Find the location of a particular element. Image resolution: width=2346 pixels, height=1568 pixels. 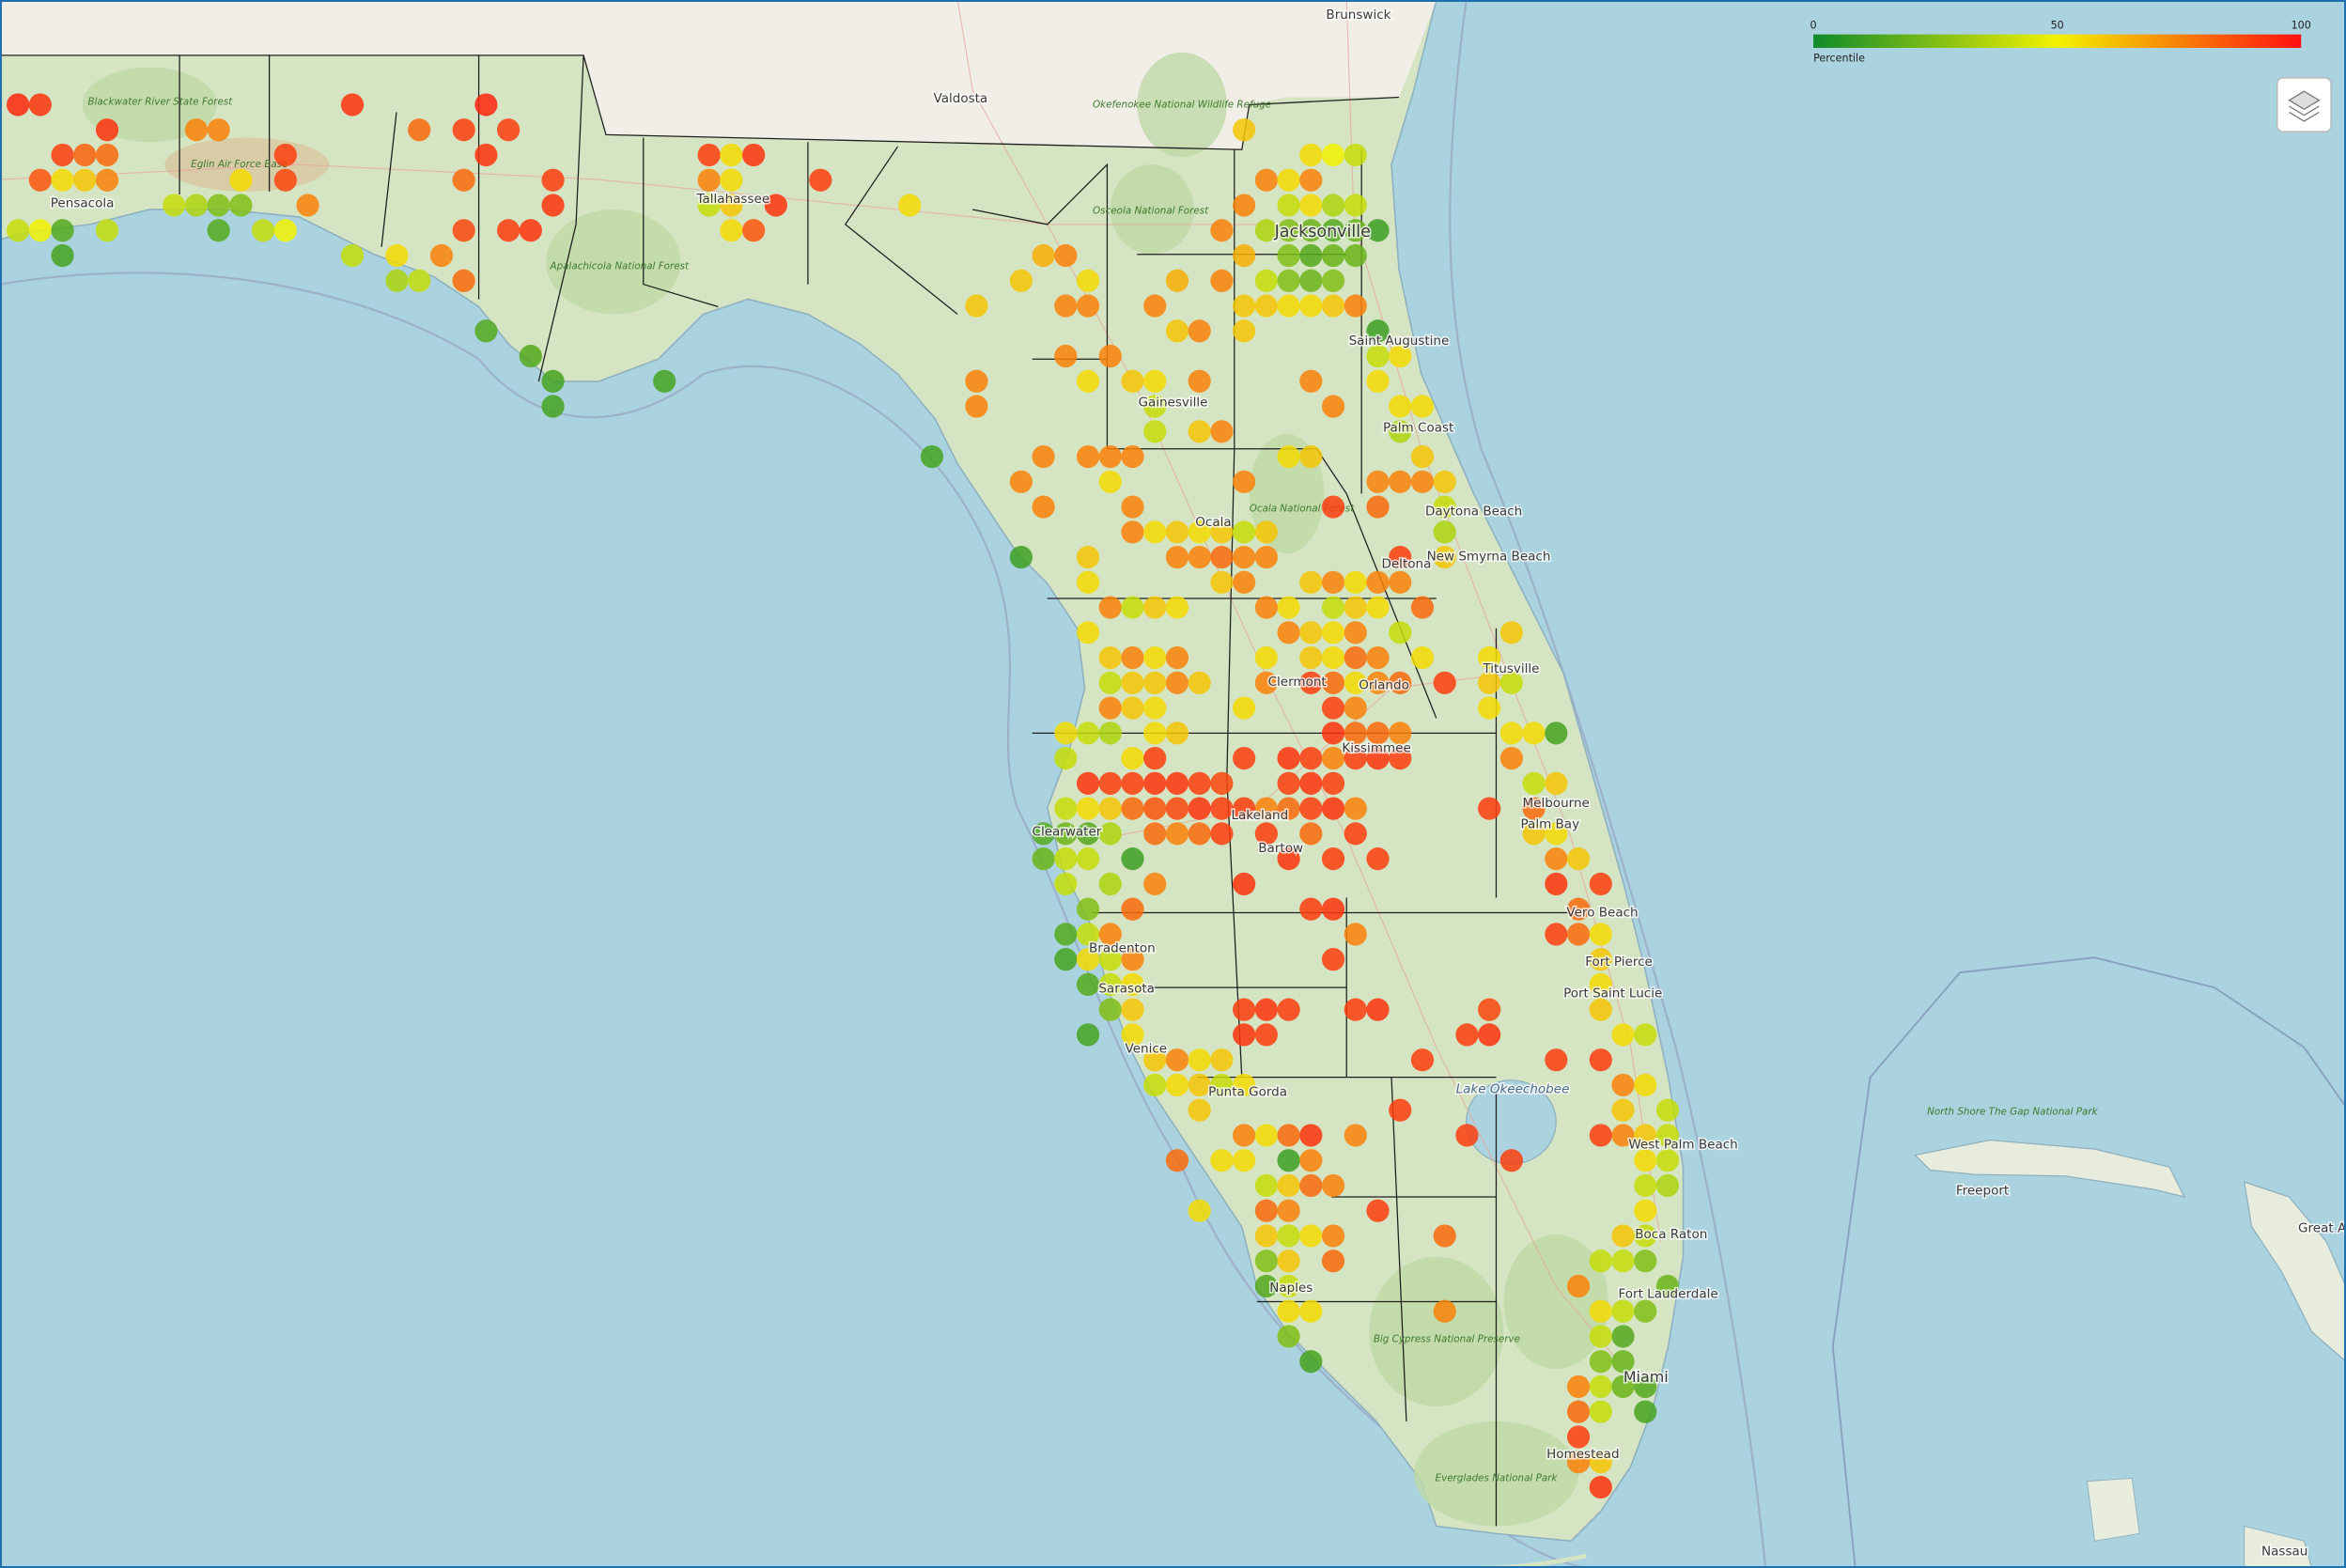

legend-tick-label: 50 is located at coordinates (2057, 25).